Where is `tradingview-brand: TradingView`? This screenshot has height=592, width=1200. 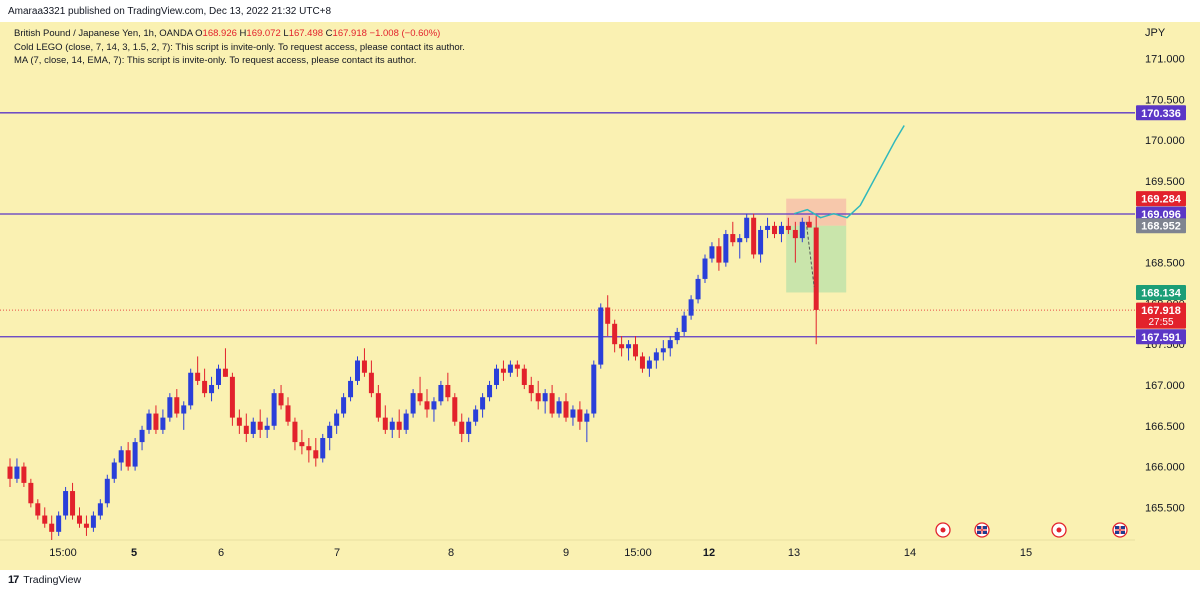 tradingview-brand: TradingView is located at coordinates (52, 580).